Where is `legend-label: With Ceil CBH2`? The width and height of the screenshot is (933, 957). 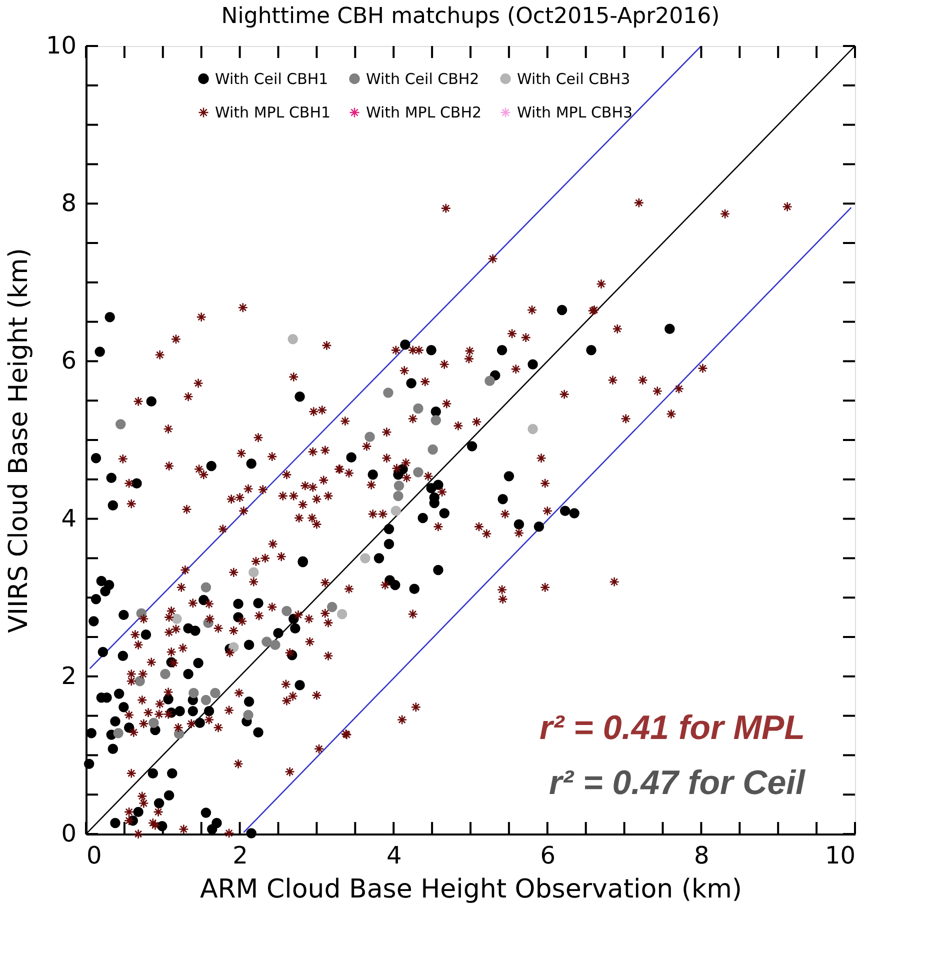 legend-label: With Ceil CBH2 is located at coordinates (423, 79).